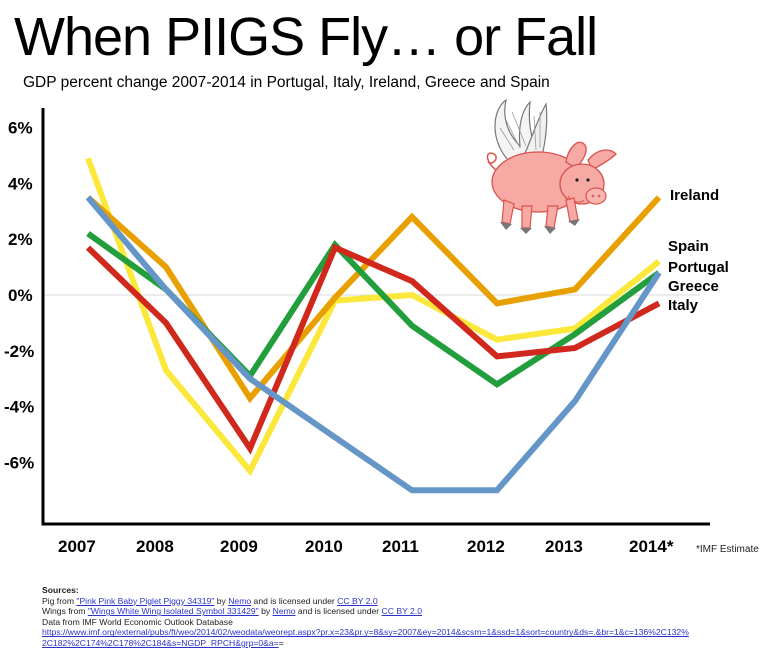 Image resolution: width=768 pixels, height=672 pixels. I want to click on source-wings-prefix: Wings from, so click(65, 611).